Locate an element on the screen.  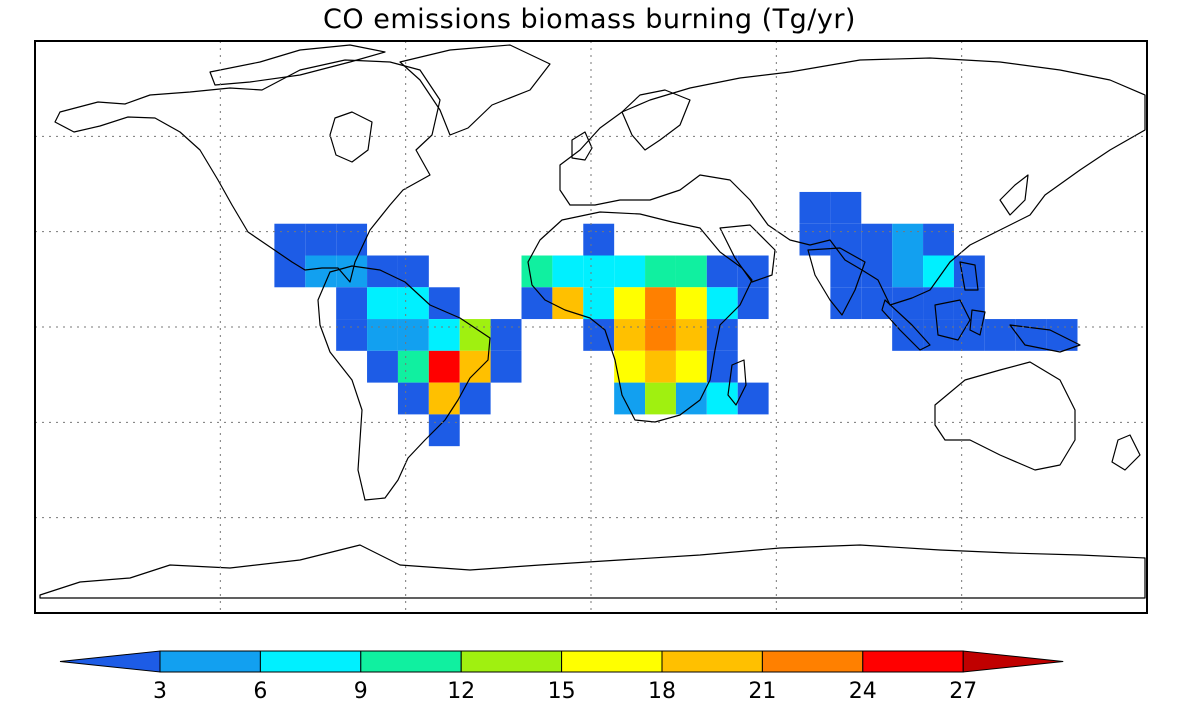
colorbar-under-triangle is located at coordinates (110, 661).